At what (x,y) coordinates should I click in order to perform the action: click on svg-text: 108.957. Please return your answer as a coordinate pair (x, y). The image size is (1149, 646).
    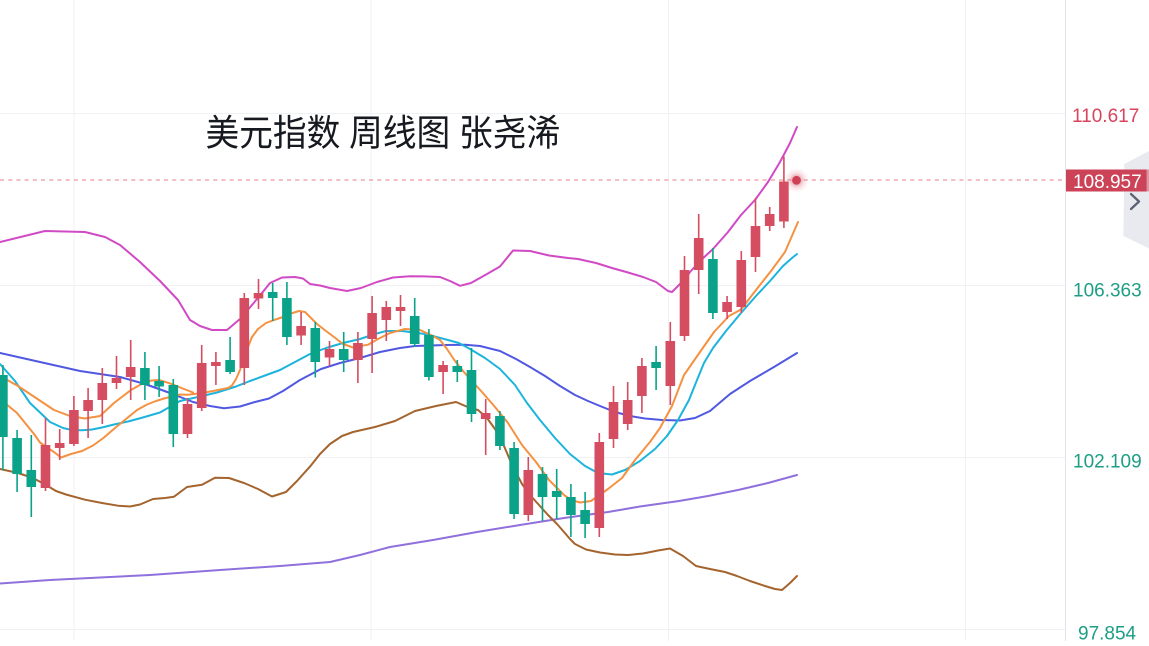
    Looking at the image, I should click on (1107, 182).